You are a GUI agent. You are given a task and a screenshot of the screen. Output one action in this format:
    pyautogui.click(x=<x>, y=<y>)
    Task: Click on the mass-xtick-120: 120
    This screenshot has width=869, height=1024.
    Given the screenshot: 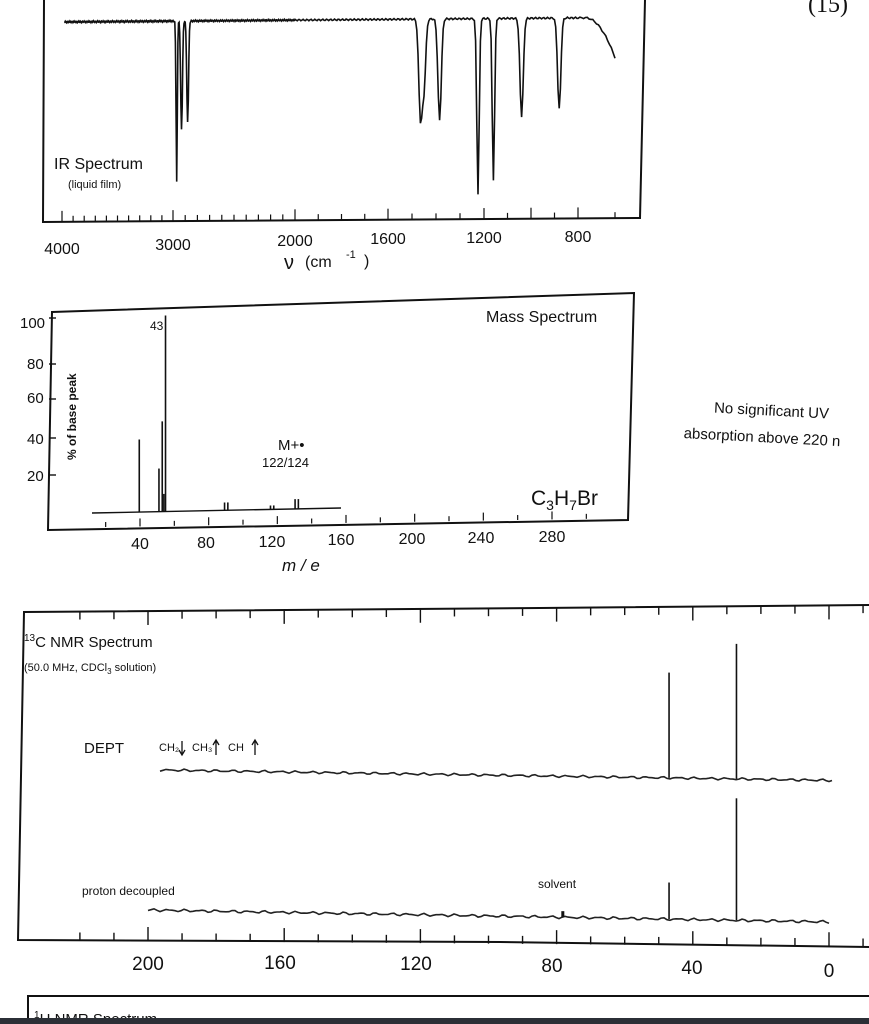 What is the action you would take?
    pyautogui.click(x=272, y=542)
    